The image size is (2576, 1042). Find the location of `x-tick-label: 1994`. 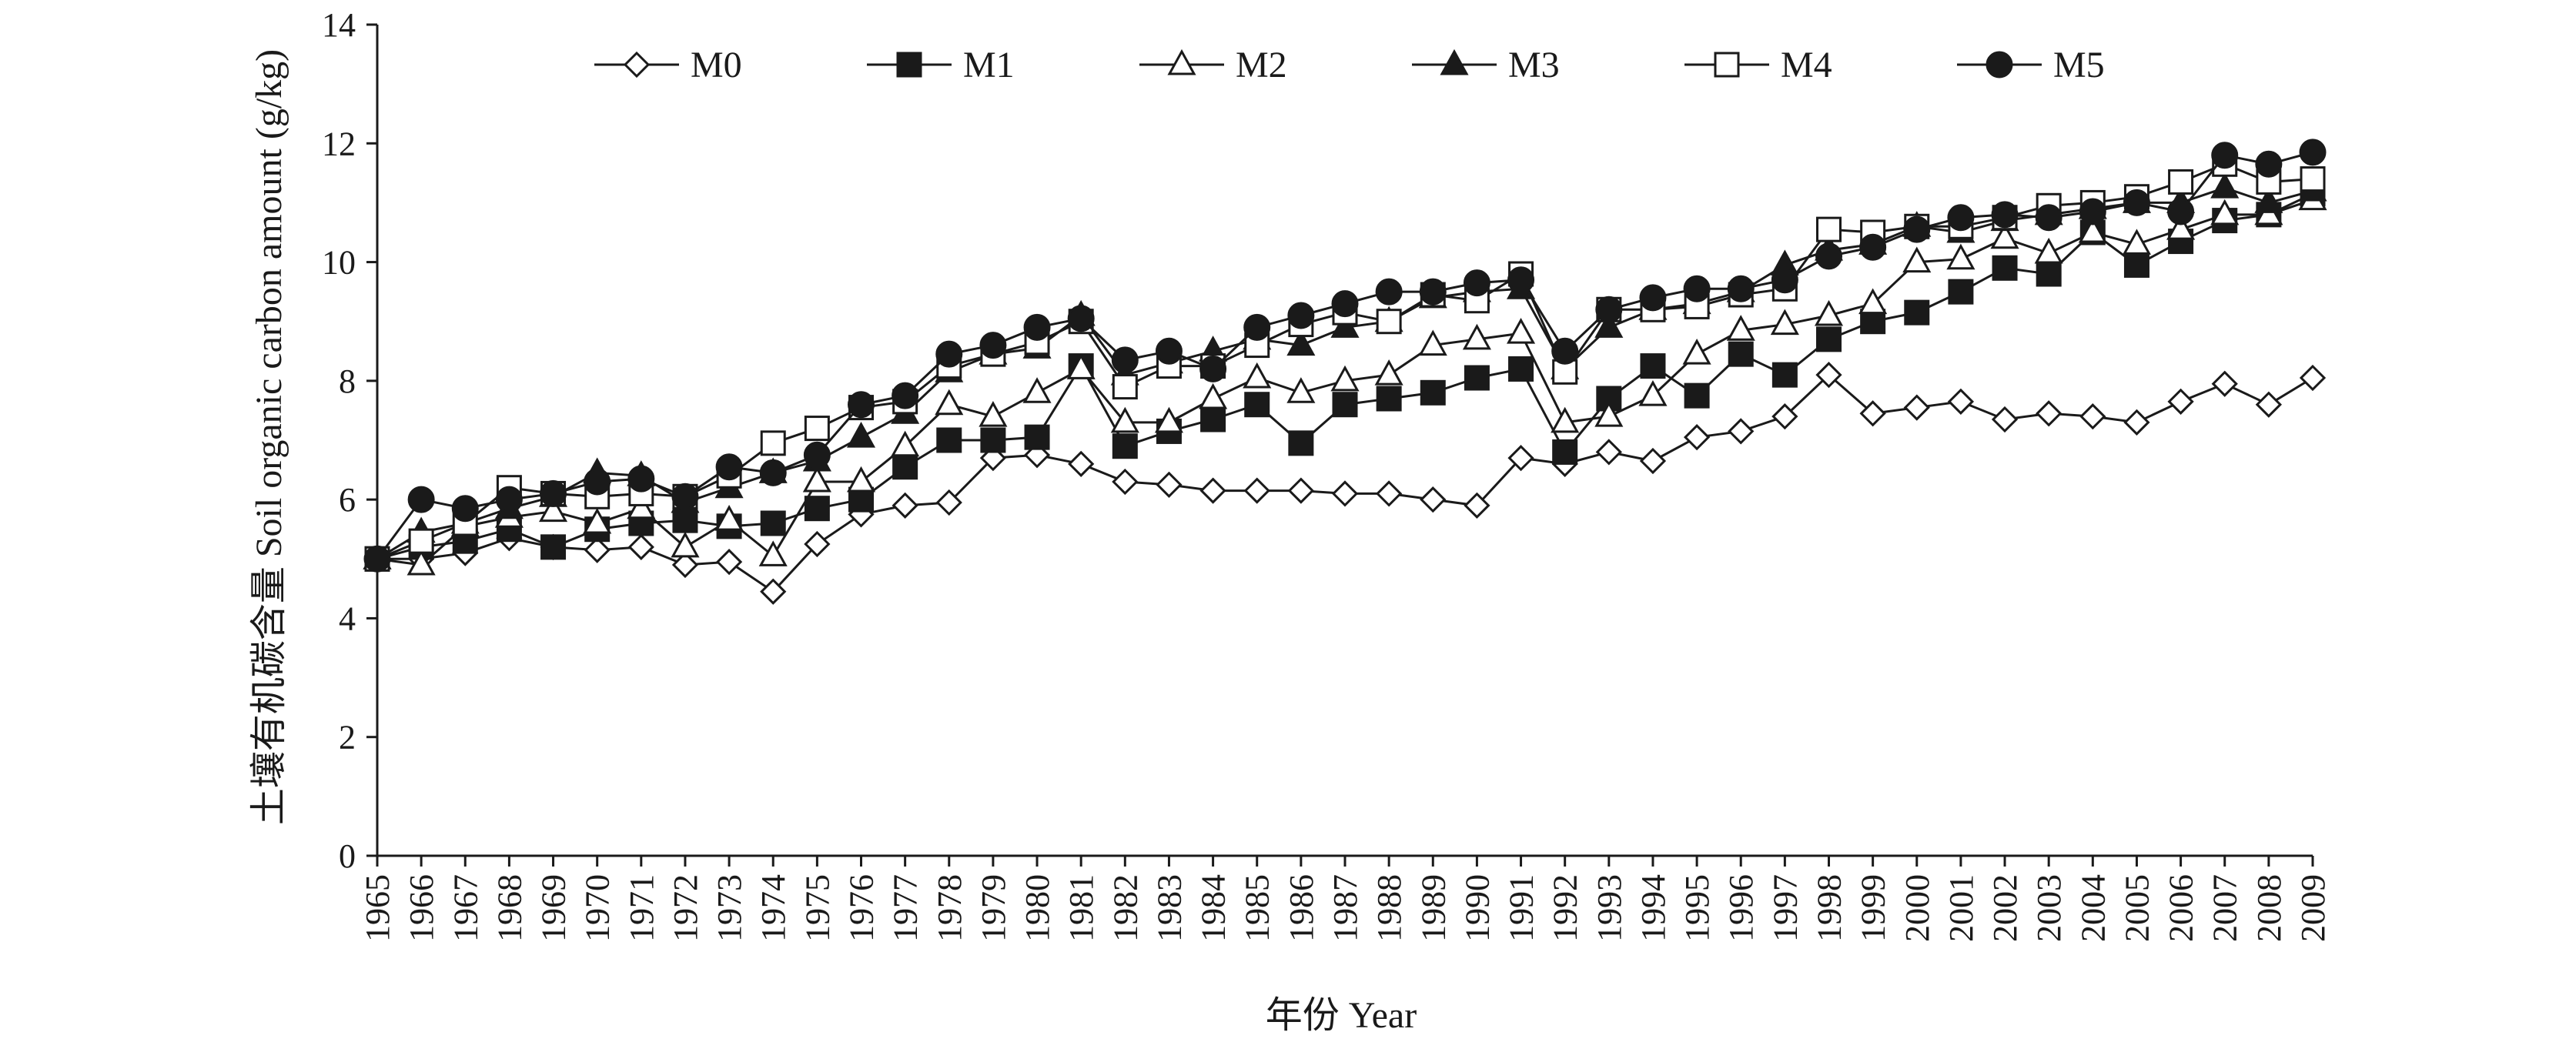

x-tick-label: 1994 is located at coordinates (1653, 908).